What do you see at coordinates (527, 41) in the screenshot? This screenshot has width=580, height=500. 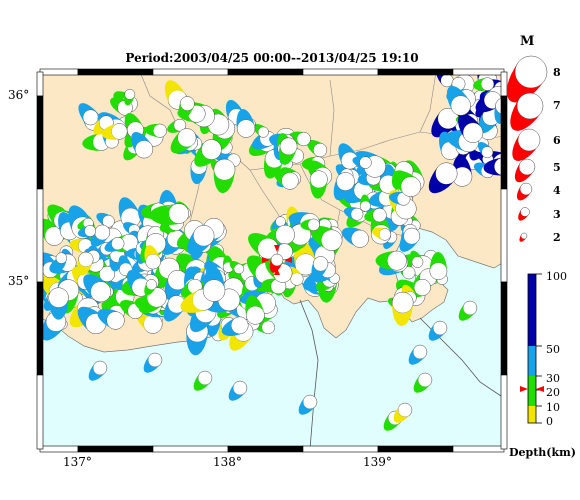 I see `magnitude-legend-heading: M` at bounding box center [527, 41].